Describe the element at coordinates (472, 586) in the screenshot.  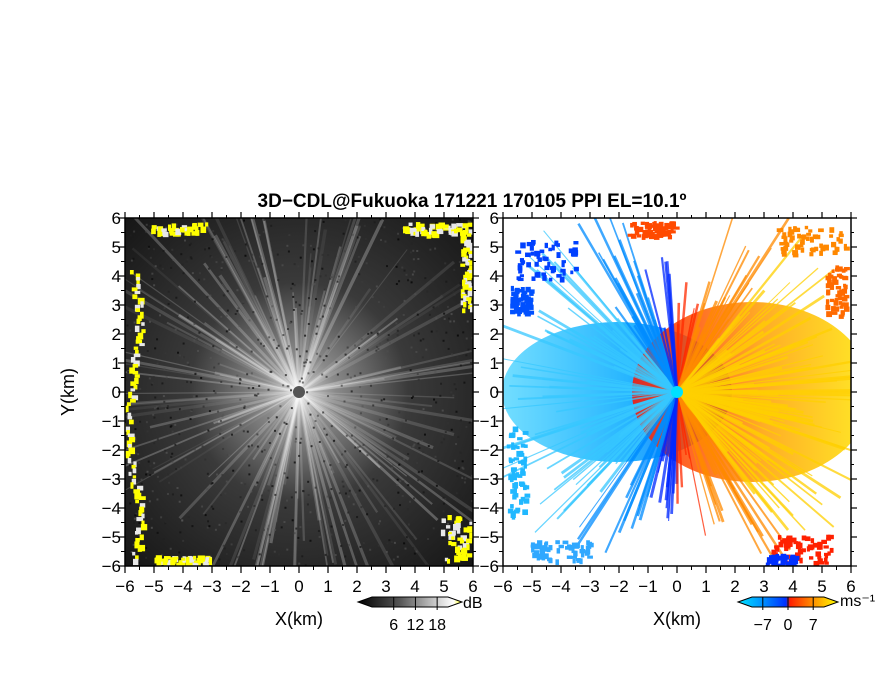
I see `left-x-tick-label: 6` at that location.